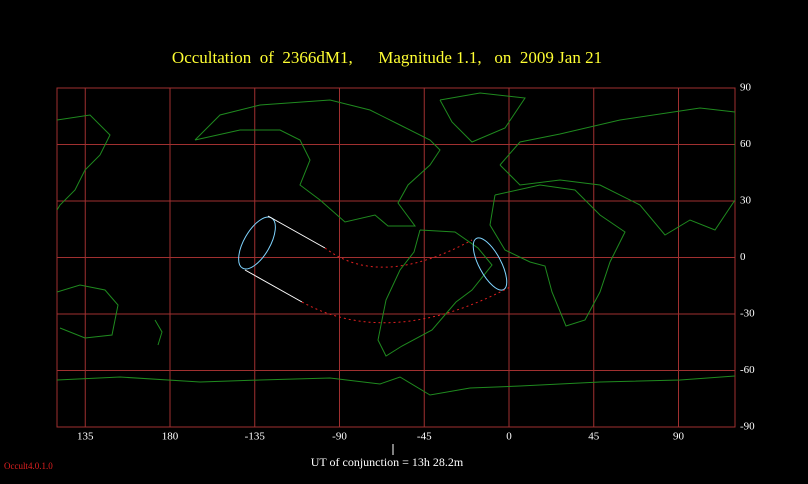  What do you see at coordinates (374, 269) in the screenshot?
I see `occultation-path` at bounding box center [374, 269].